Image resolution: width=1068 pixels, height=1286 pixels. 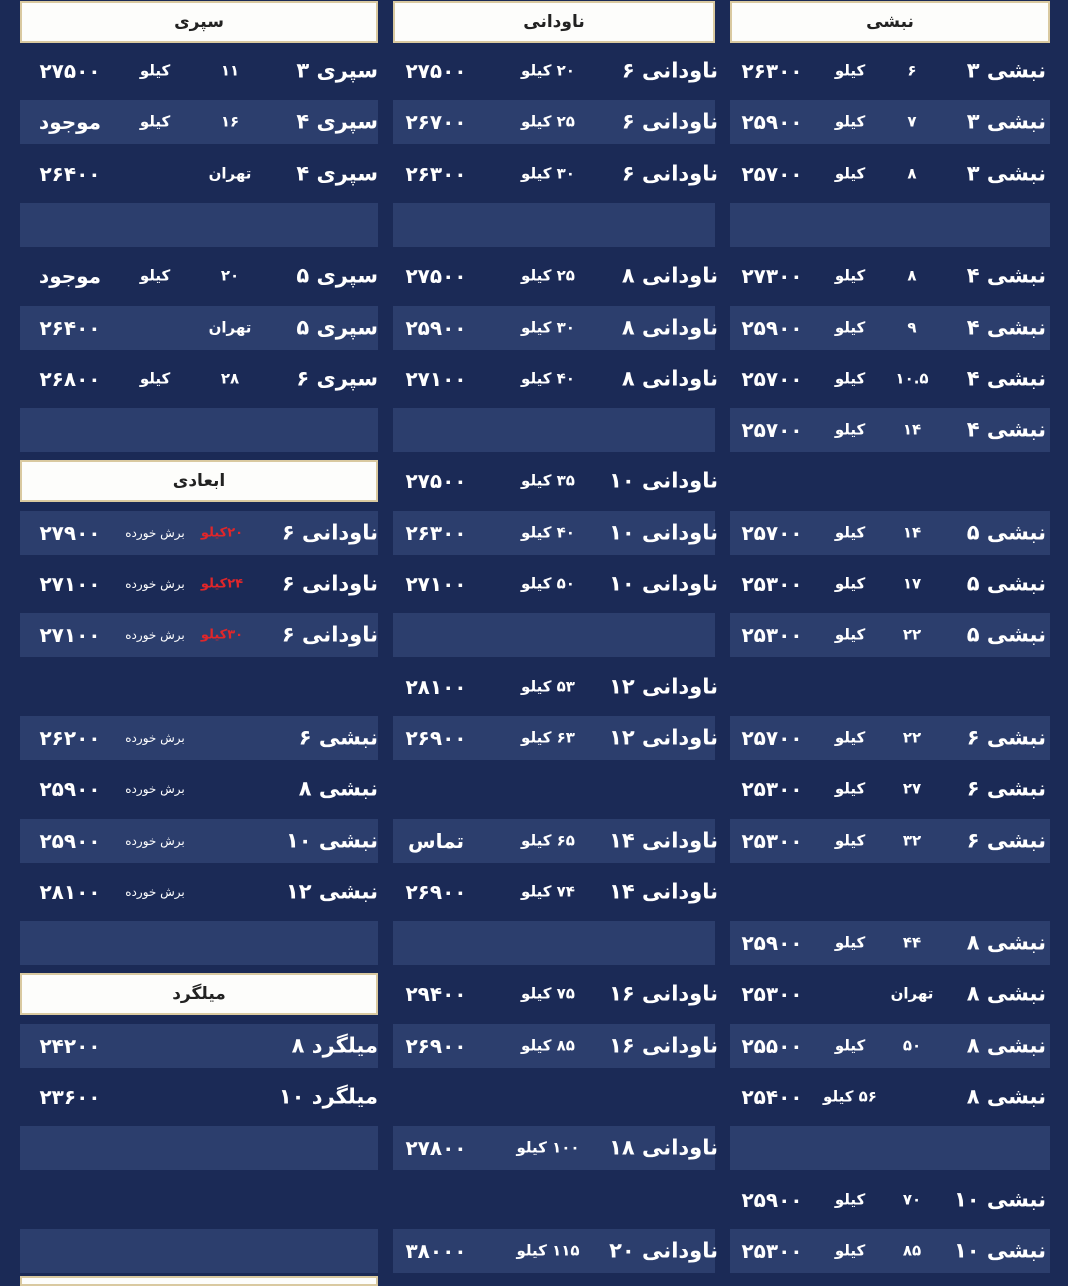 What do you see at coordinates (548, 532) in the screenshot?
I see `item-detail: ۴۰ کیلو` at bounding box center [548, 532].